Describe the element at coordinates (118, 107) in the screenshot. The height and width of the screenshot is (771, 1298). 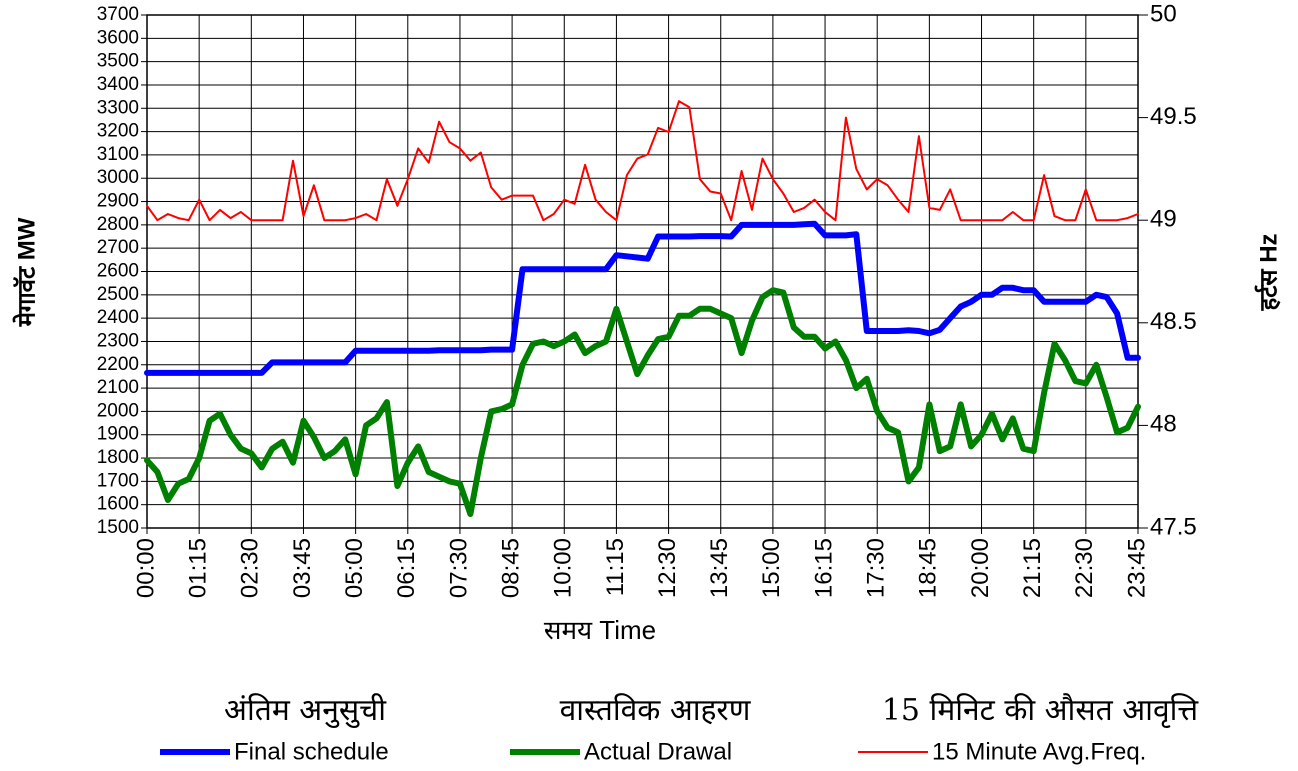
I see `y-tick-label: 3300` at that location.